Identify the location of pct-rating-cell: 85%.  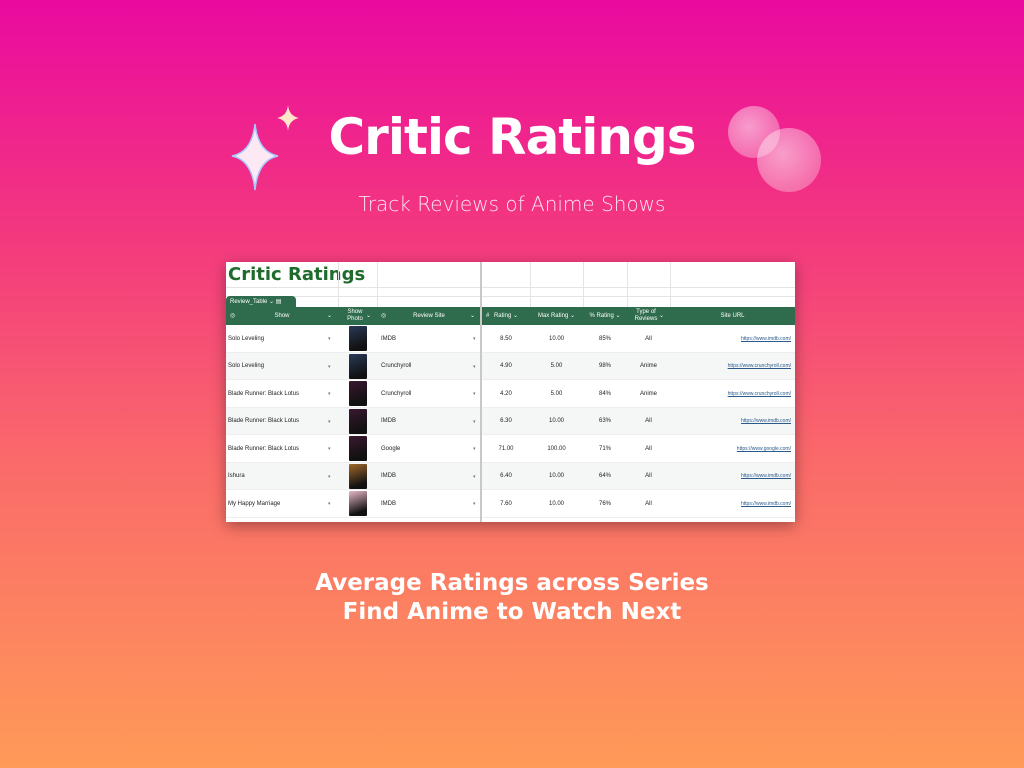
(604, 338).